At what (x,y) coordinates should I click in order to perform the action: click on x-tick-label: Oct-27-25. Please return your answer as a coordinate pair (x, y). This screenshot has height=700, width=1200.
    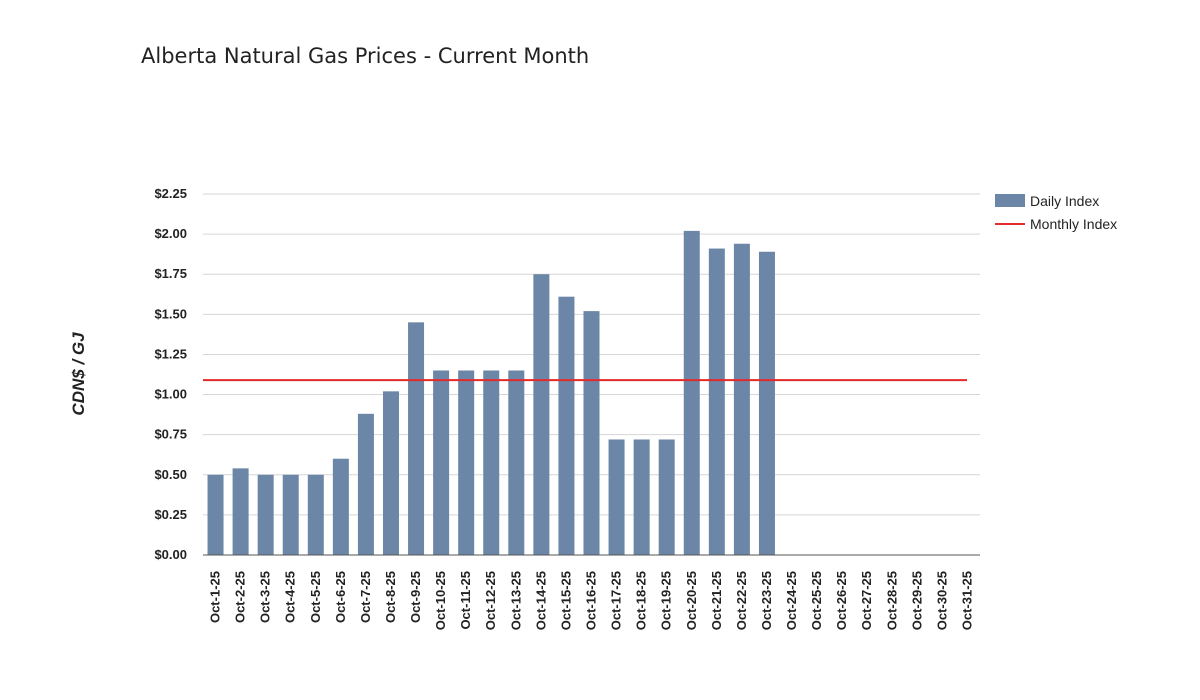
    Looking at the image, I should click on (866, 600).